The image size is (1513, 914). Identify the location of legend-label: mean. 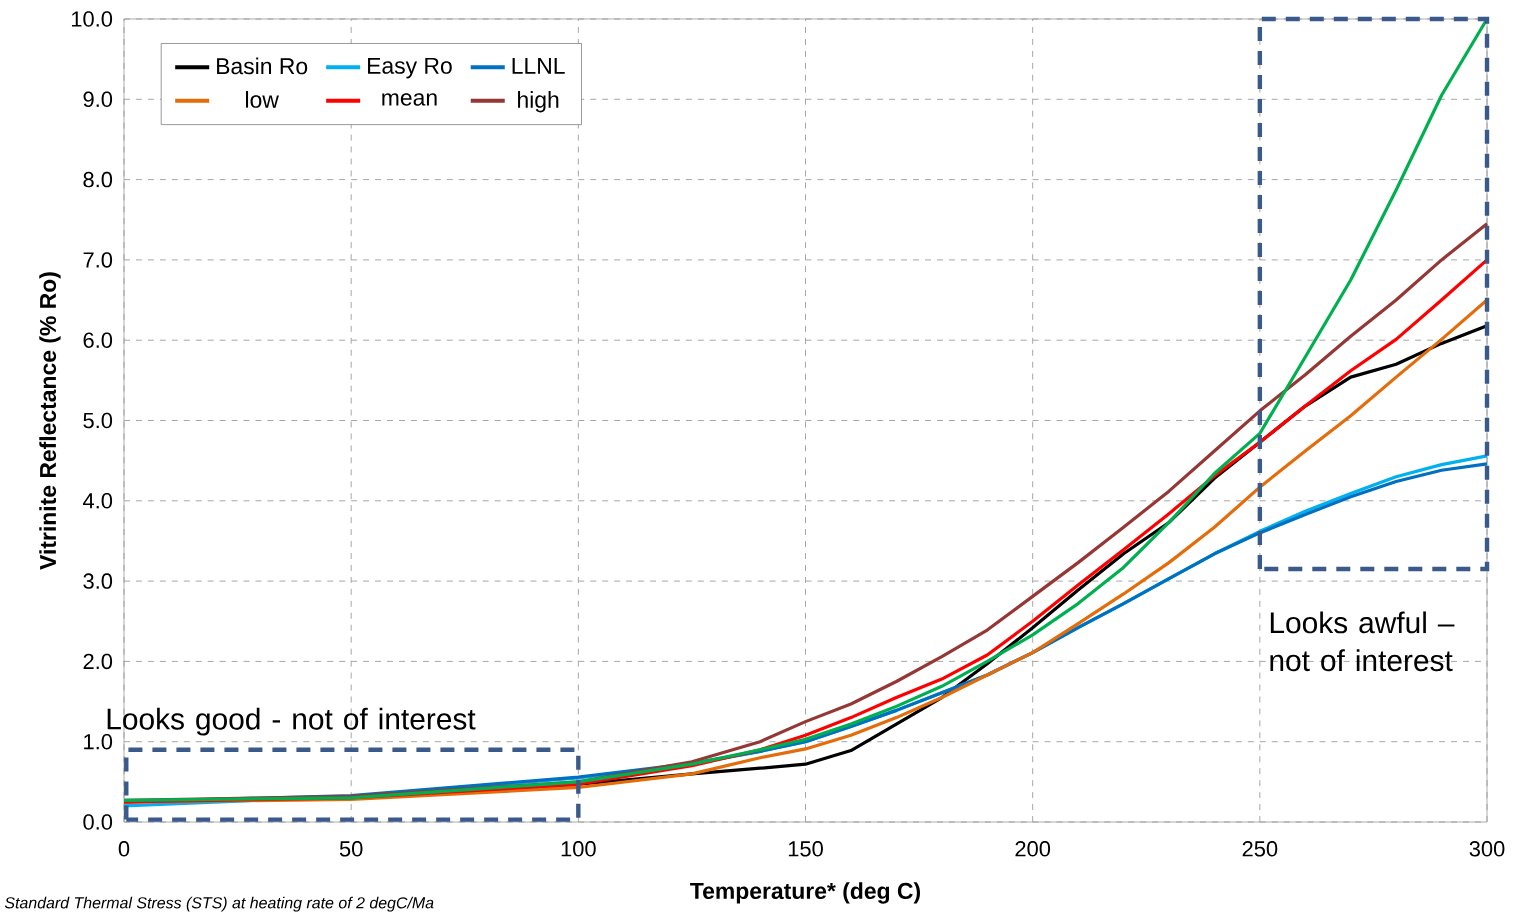
(409, 99).